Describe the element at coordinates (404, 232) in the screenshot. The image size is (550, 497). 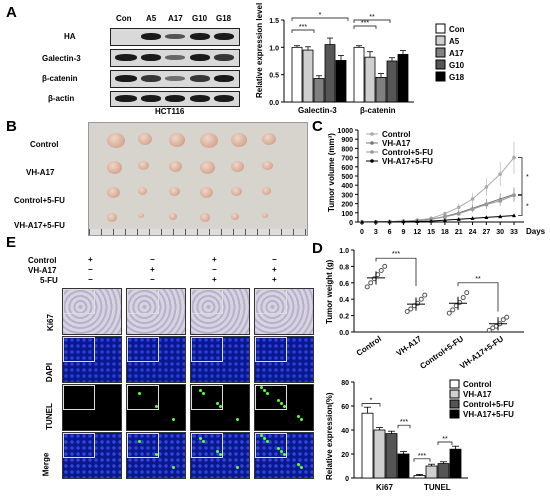
I see `chart-c-xtick-label: 9` at that location.